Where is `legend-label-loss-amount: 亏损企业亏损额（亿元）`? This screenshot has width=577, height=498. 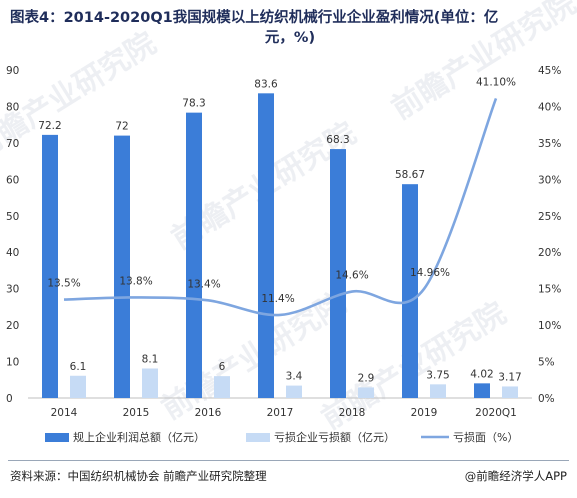
legend-label-loss-amount: 亏损企业亏损额（亿元） is located at coordinates (334, 437).